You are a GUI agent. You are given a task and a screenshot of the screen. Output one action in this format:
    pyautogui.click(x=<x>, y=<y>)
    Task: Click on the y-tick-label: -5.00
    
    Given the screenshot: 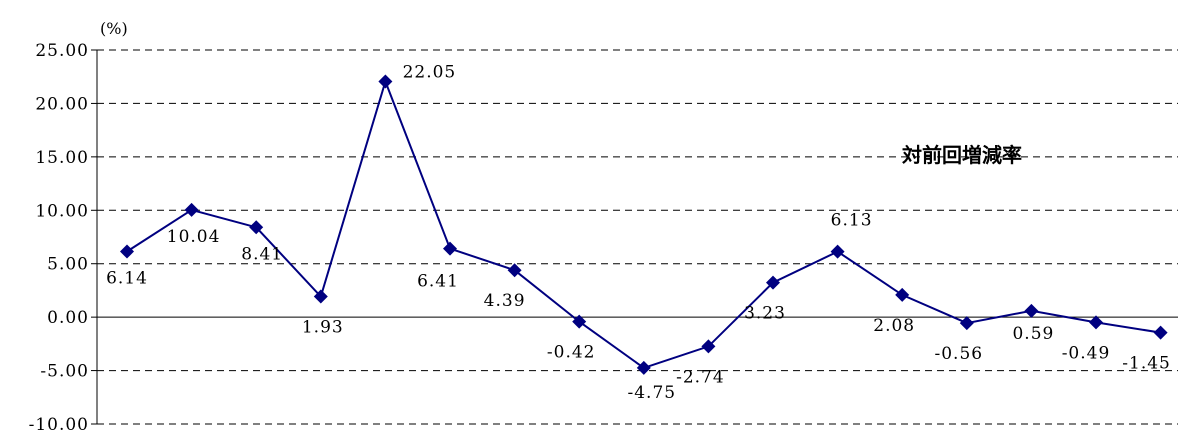 What is the action you would take?
    pyautogui.click(x=64, y=372)
    